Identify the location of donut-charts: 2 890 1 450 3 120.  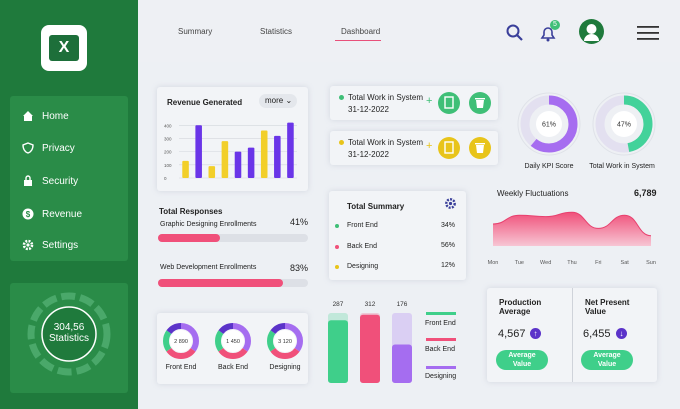
(233, 341).